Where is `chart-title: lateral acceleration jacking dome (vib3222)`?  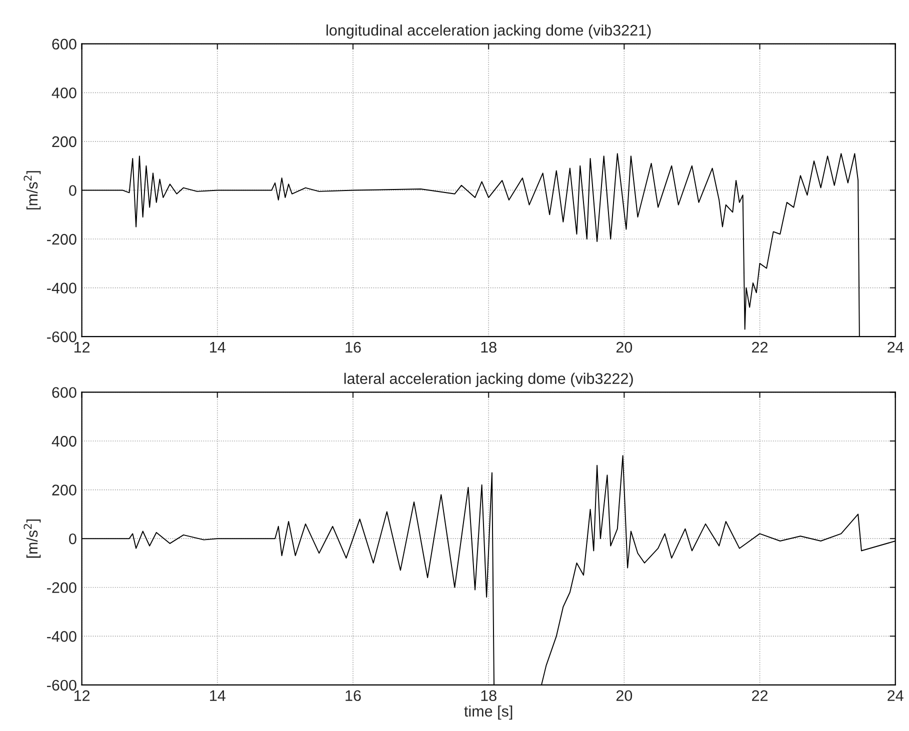
chart-title: lateral acceleration jacking dome (vib3222) is located at coordinates (488, 380).